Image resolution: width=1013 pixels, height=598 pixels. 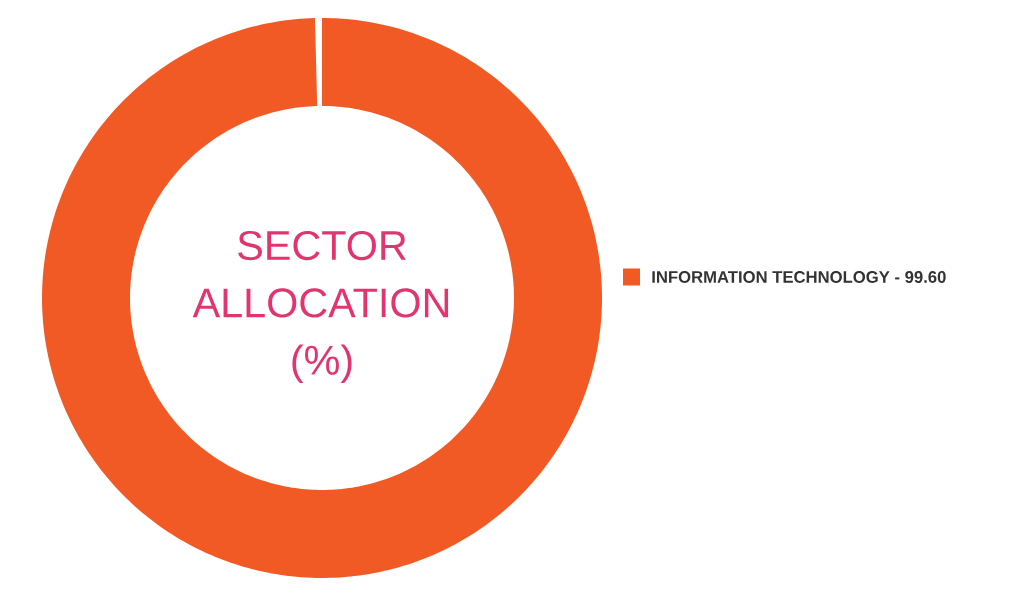 What do you see at coordinates (320, 307) in the screenshot?
I see `text: SECTOR ALLOCATION (%)` at bounding box center [320, 307].